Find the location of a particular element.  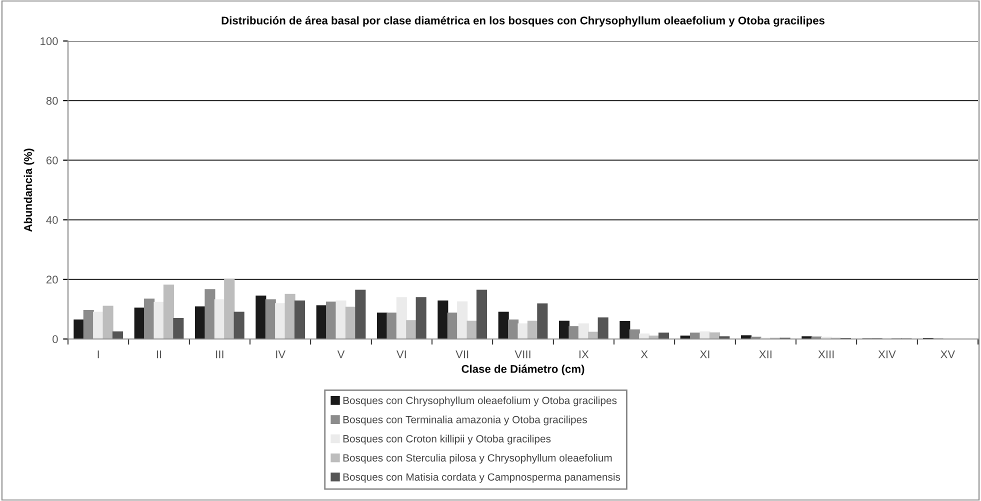

y-tick-label: 40 is located at coordinates (52, 220).